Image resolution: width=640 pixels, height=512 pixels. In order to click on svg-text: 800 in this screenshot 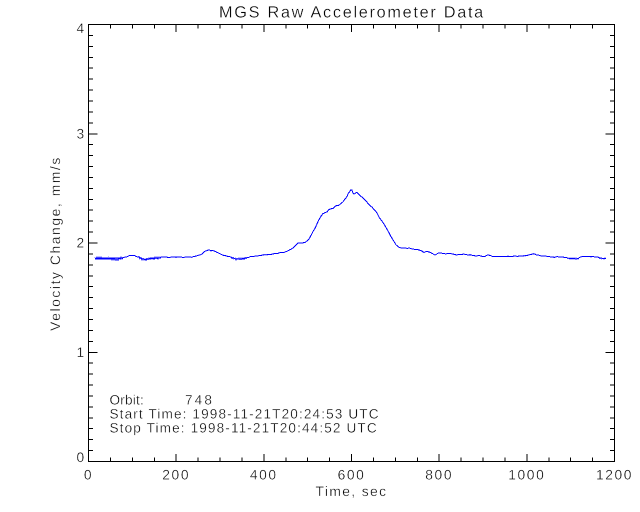, I will do `click(439, 474)`.